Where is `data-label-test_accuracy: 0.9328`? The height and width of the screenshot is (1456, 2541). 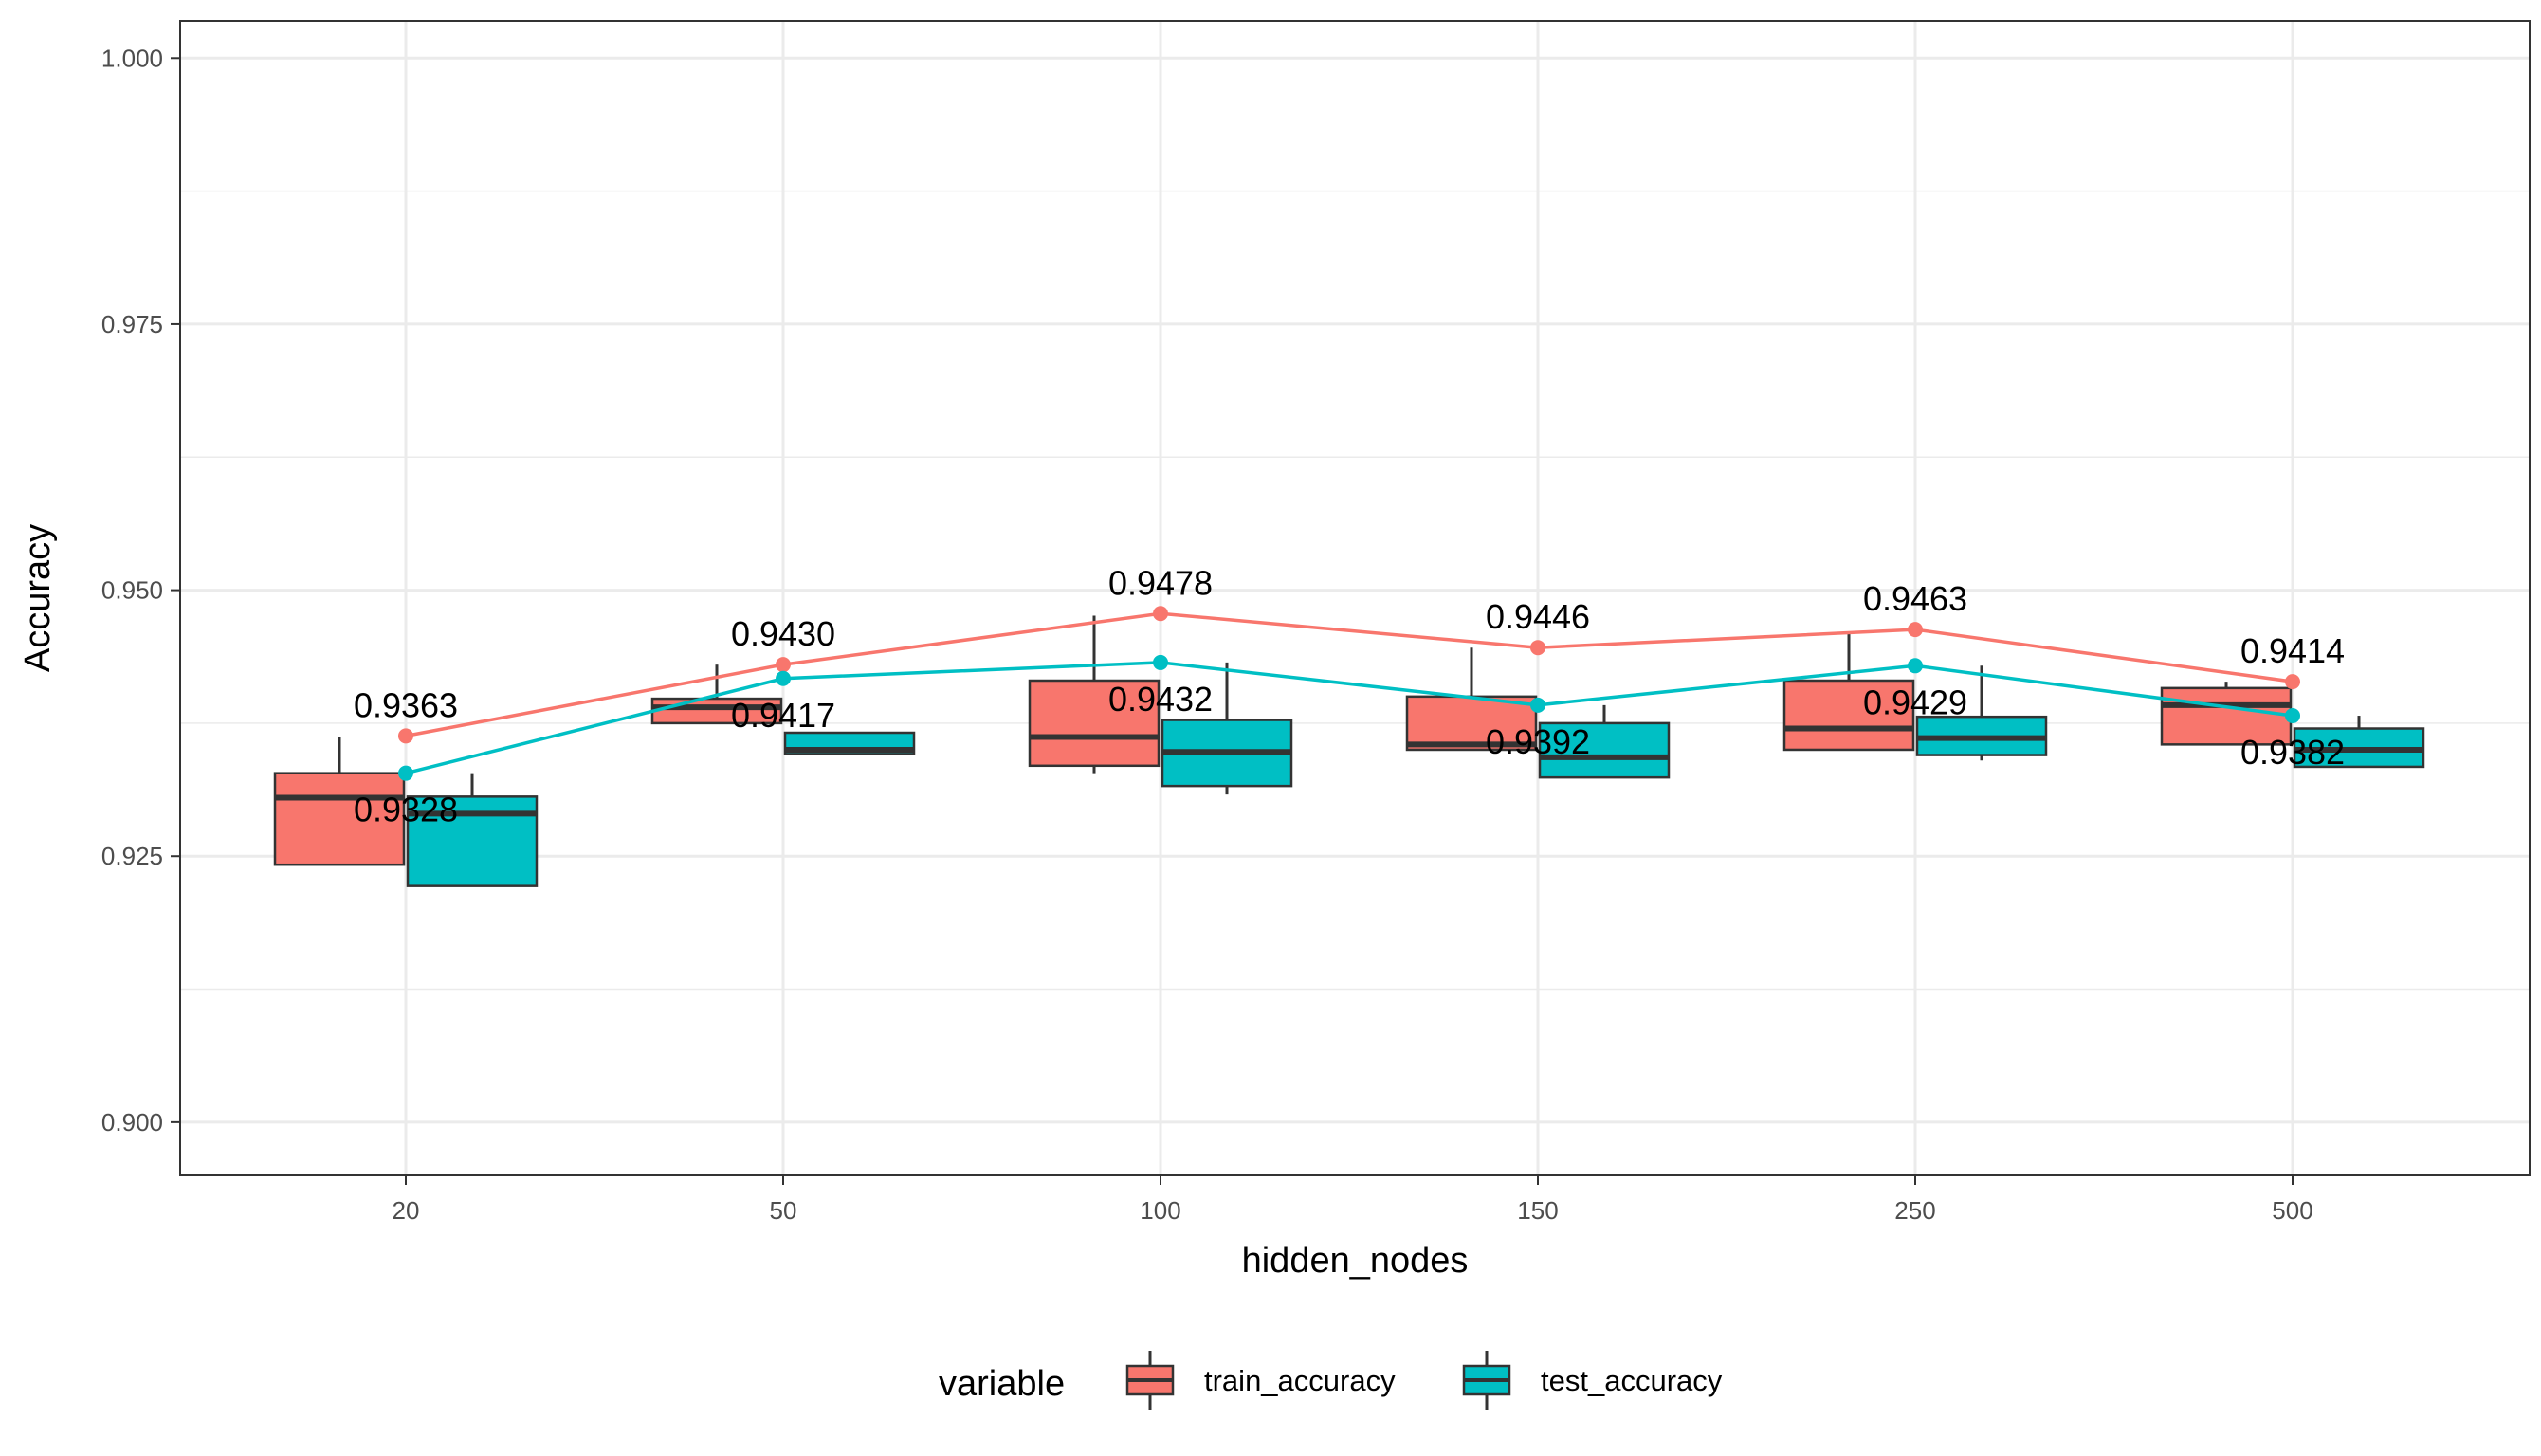 data-label-test_accuracy: 0.9328 is located at coordinates (406, 810).